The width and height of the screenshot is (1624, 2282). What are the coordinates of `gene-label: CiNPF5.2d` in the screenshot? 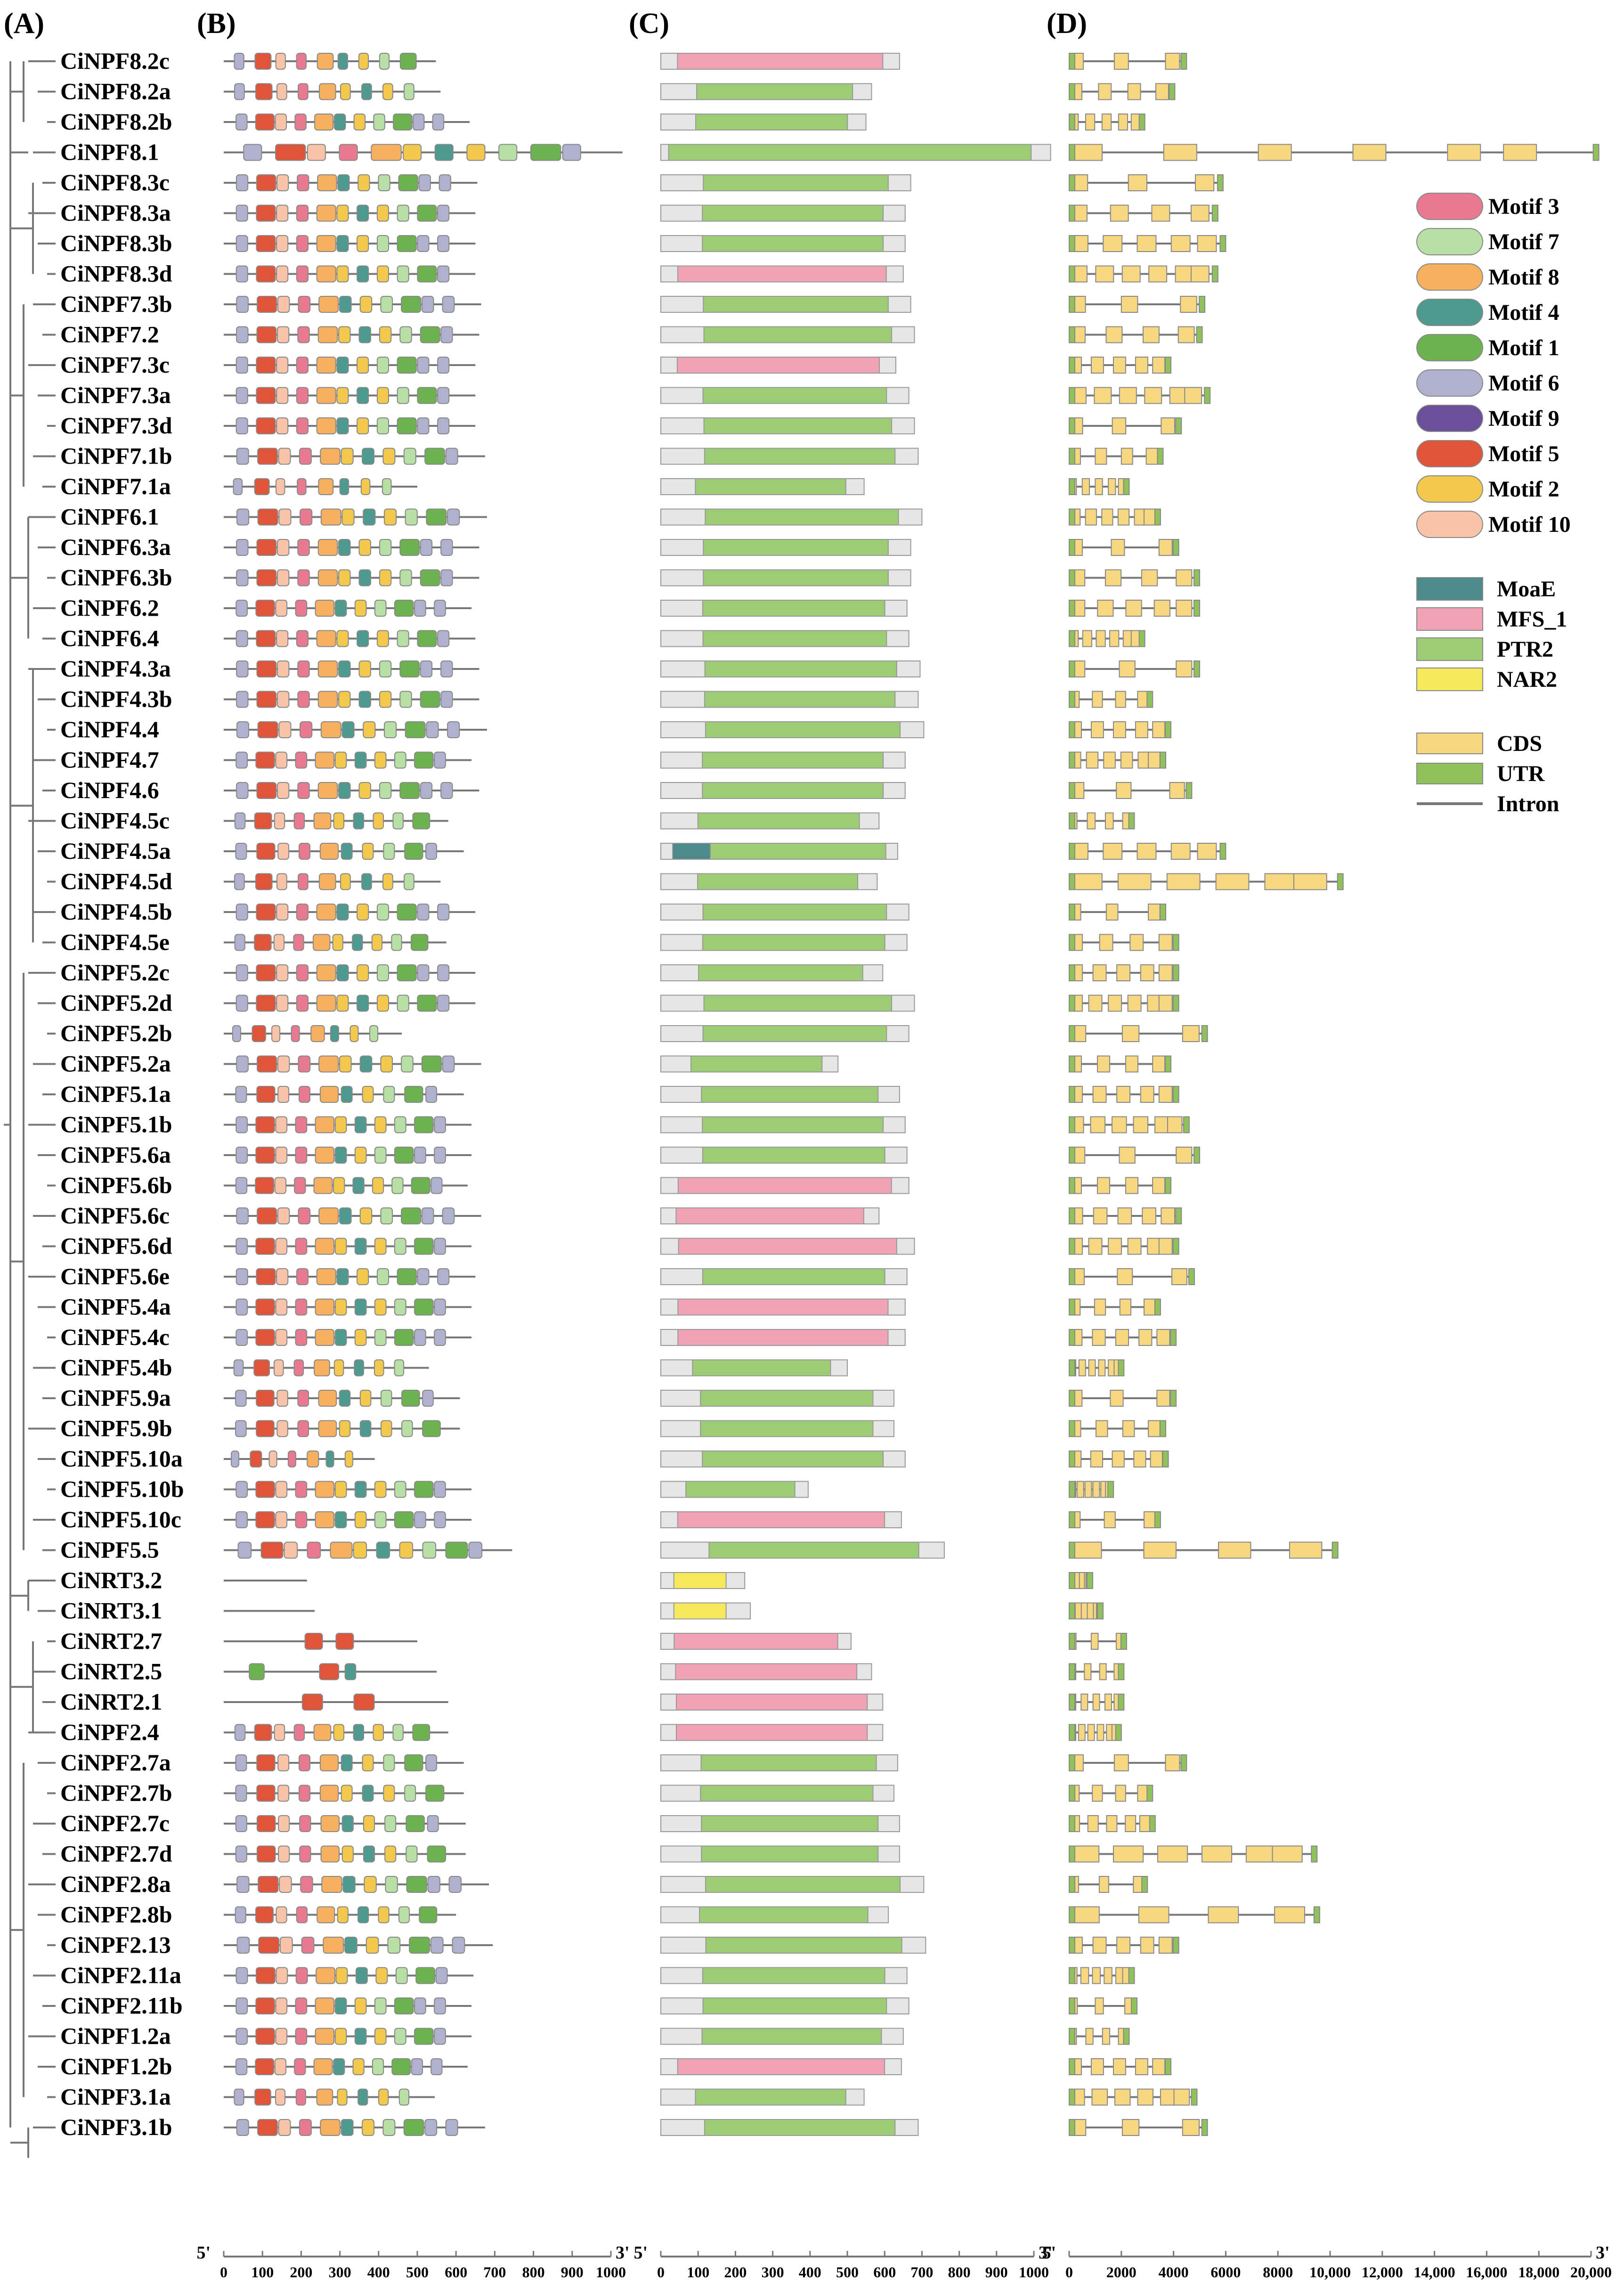 It's located at (116, 1003).